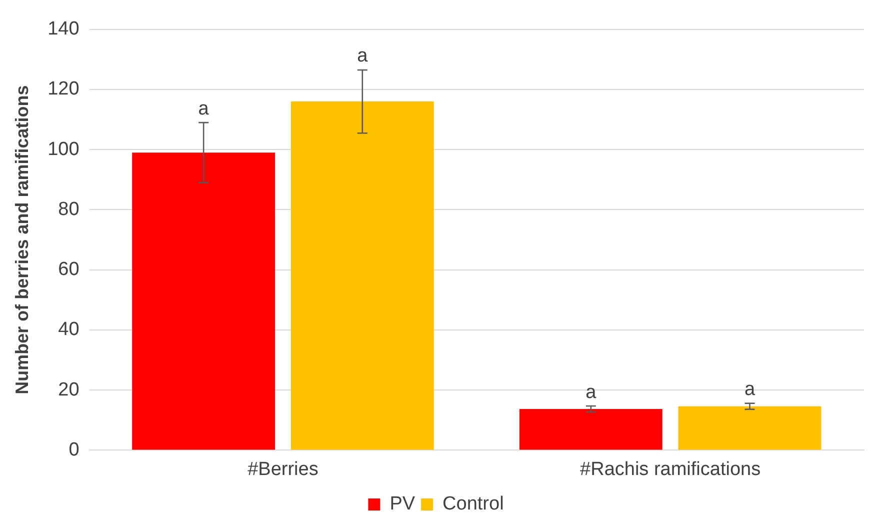 This screenshot has width=882, height=532. Describe the element at coordinates (283, 469) in the screenshot. I see `x-tick-label: #Berries` at that location.